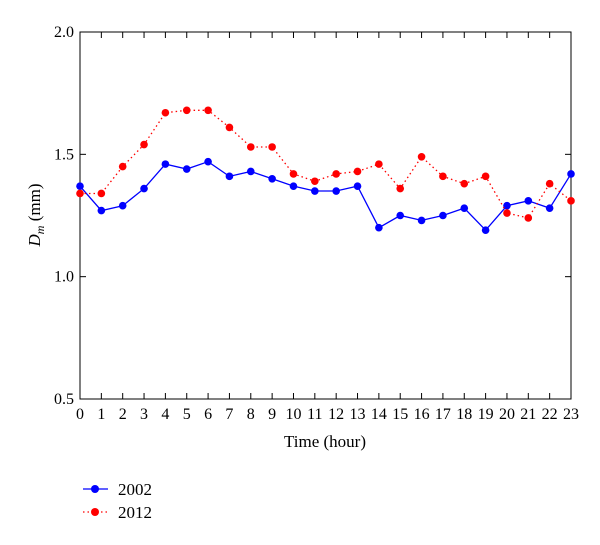 The image size is (600, 545). Describe the element at coordinates (528, 414) in the screenshot. I see `x-tick-label: 21` at that location.